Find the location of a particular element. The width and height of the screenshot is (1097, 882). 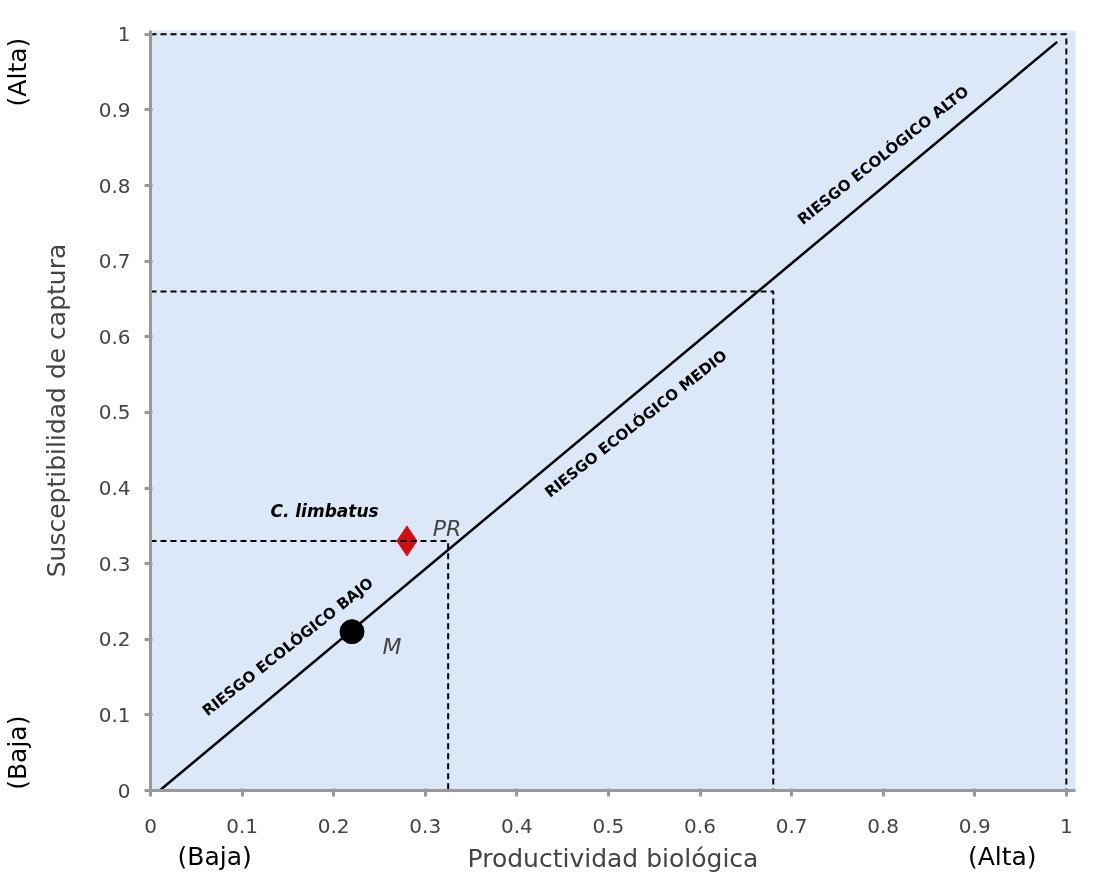

x-tick-label: 0 is located at coordinates (150, 825).